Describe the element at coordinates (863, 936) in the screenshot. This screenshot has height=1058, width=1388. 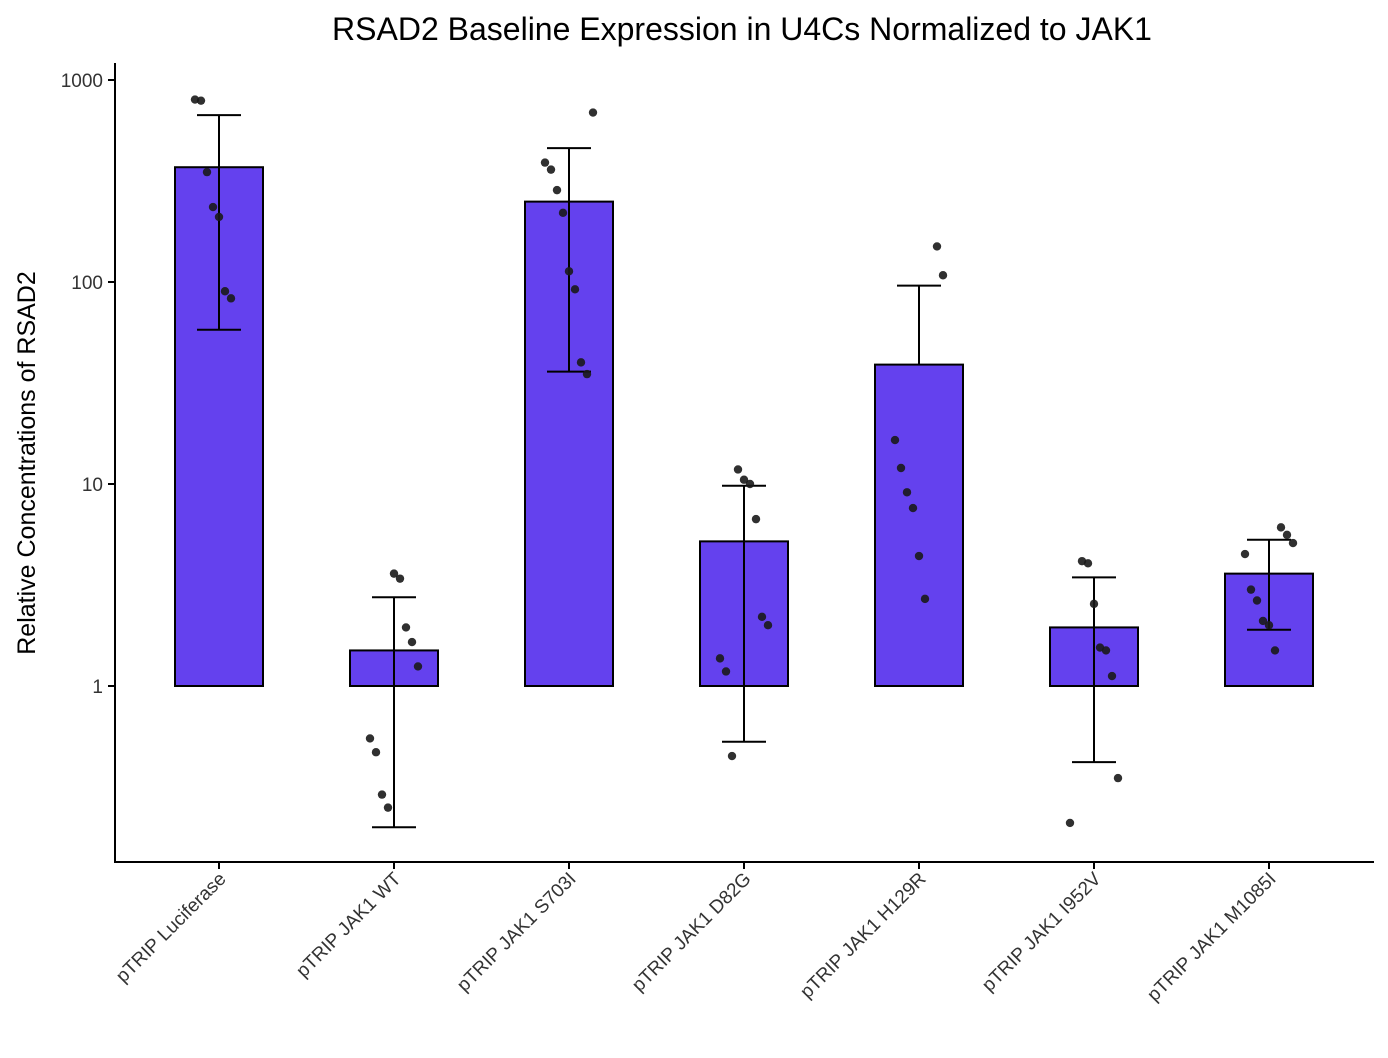
I see `x-tick-label: pTRIP JAK1 H129R` at that location.